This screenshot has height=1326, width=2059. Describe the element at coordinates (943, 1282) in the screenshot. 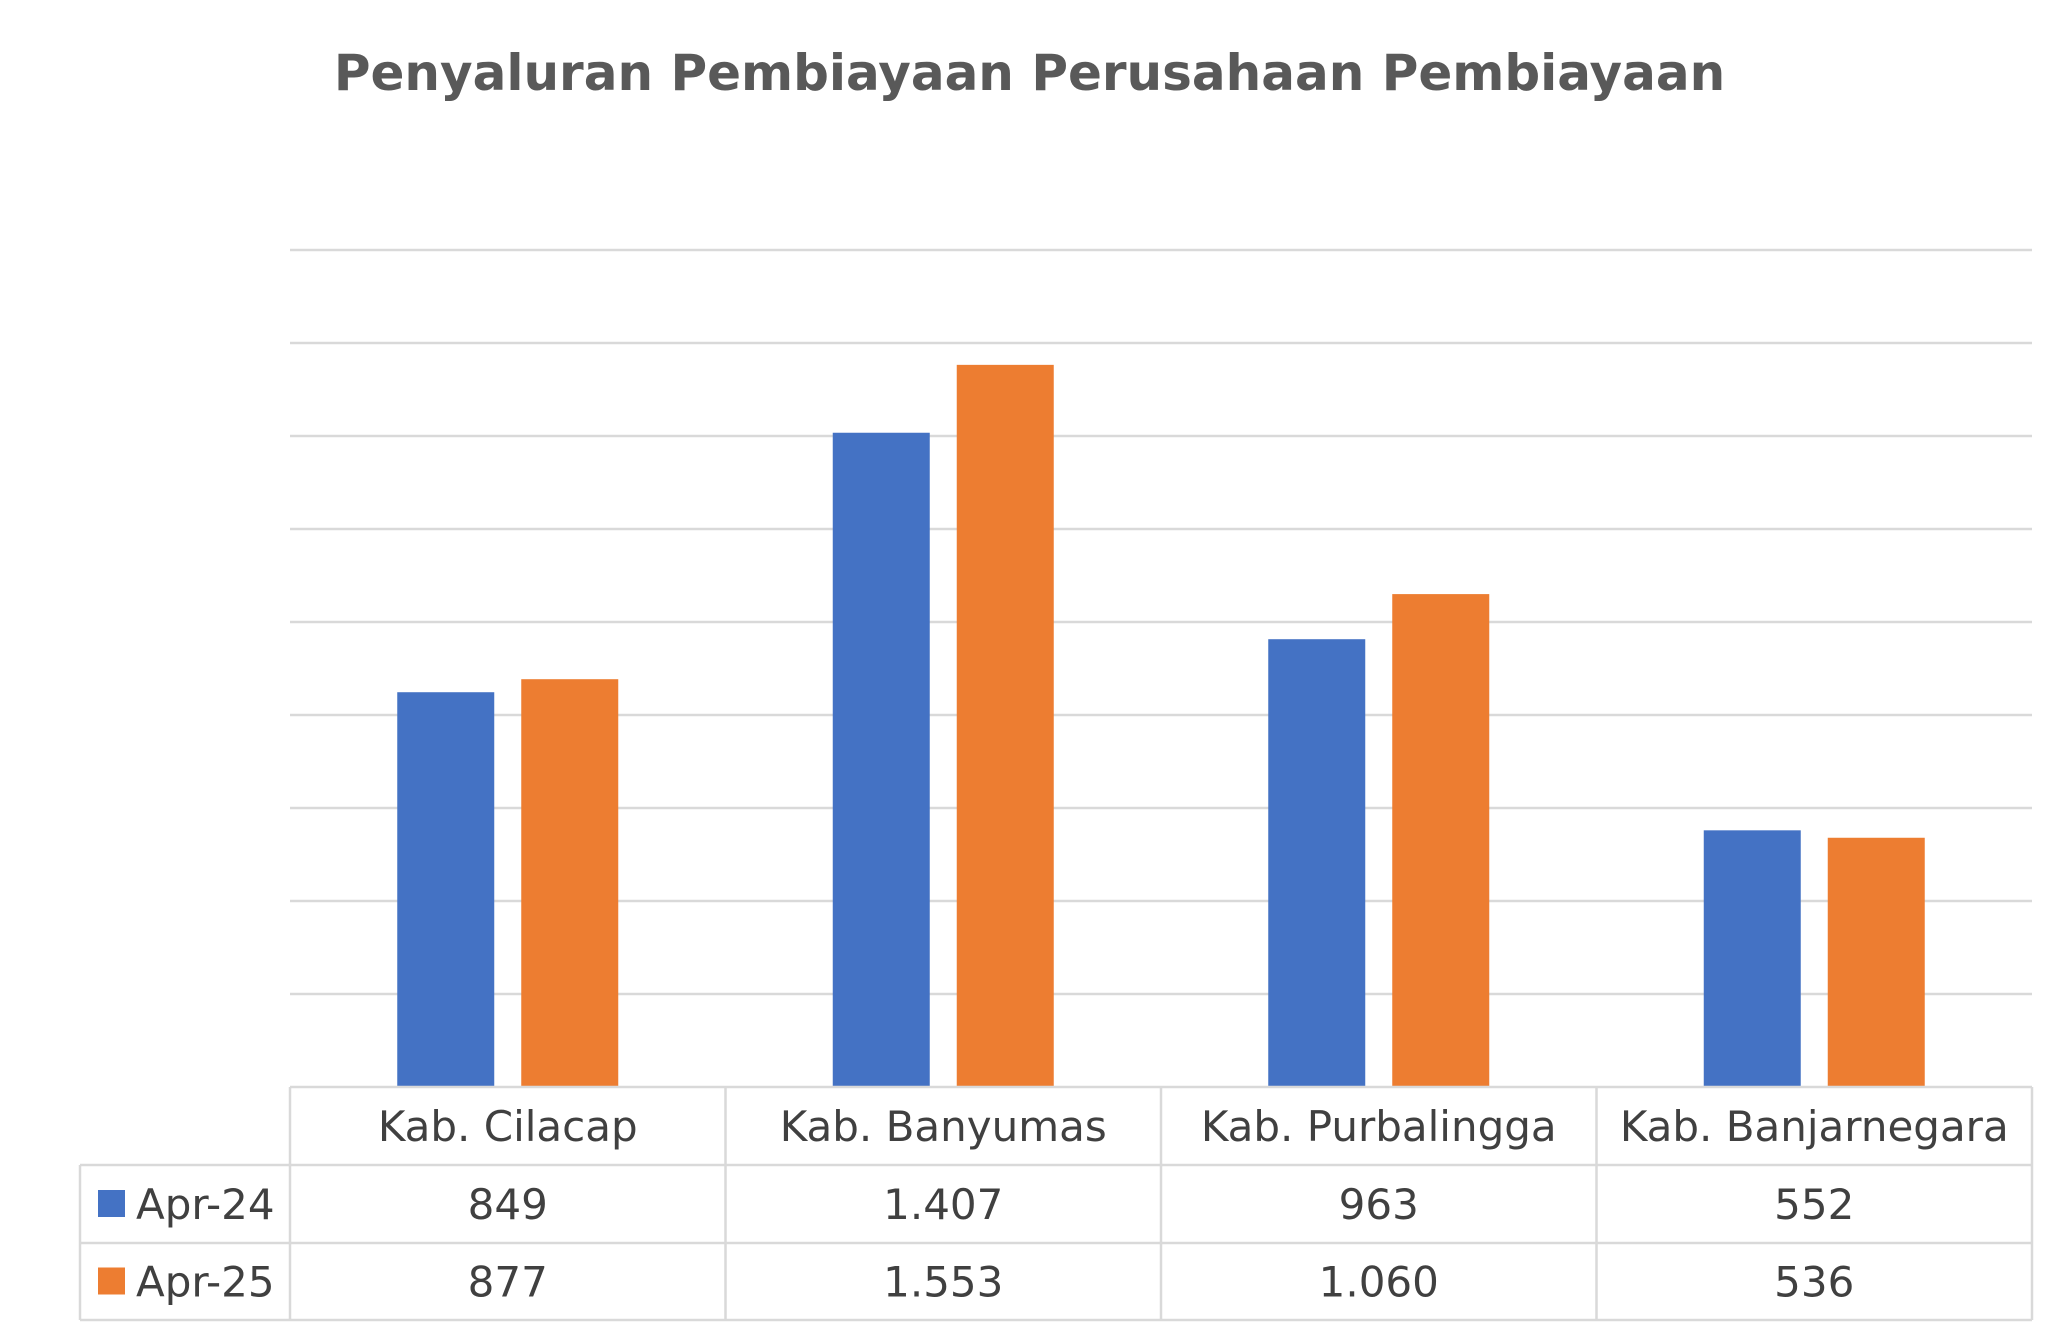

I see `data-value: 1.553` at that location.